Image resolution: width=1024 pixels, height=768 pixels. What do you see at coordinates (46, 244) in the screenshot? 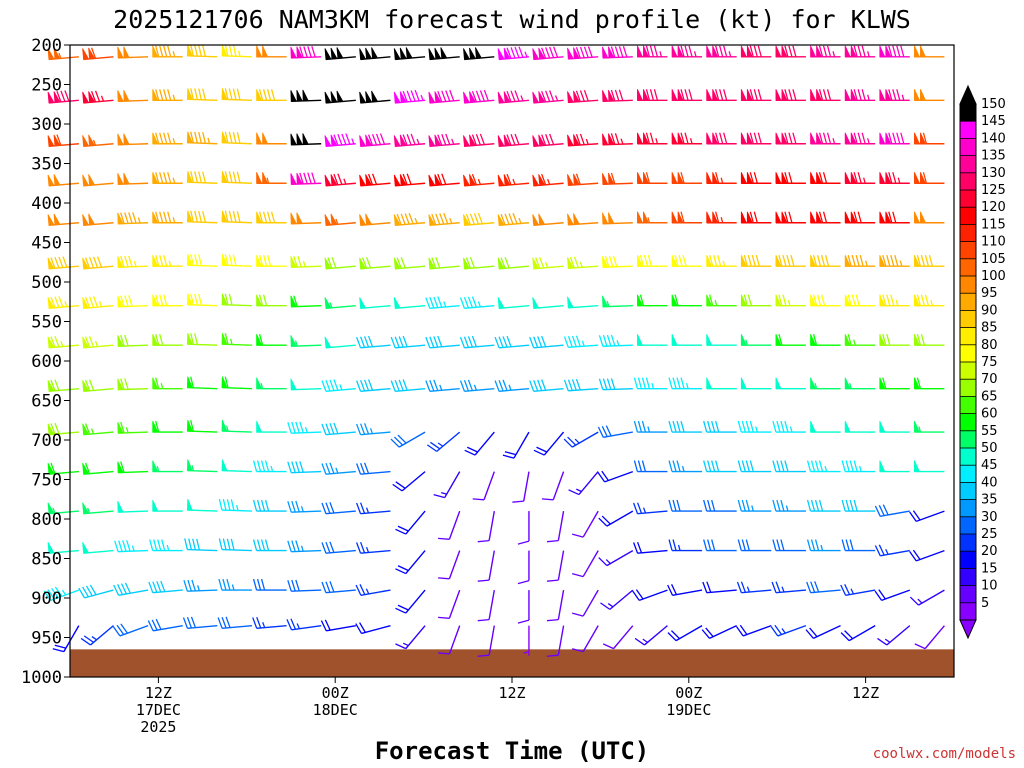
I see `y-tick-label: 450` at bounding box center [46, 244].